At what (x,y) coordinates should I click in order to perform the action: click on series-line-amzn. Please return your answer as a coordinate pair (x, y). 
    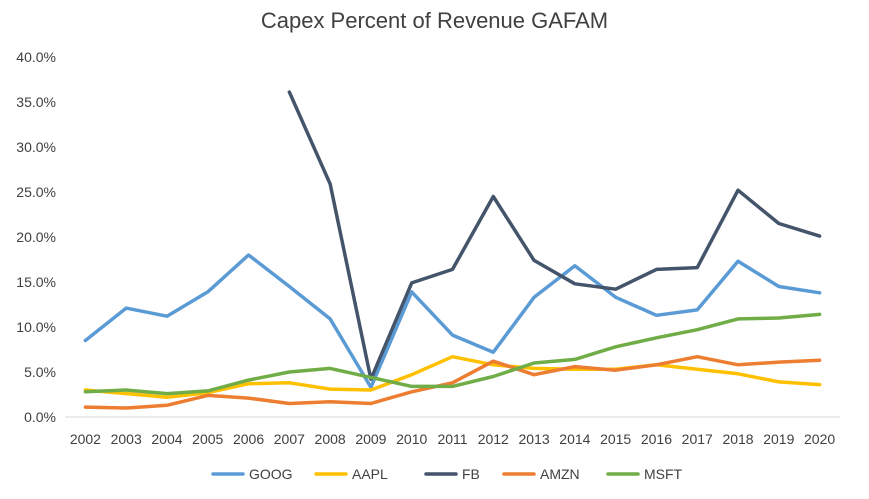
    Looking at the image, I should click on (452, 382).